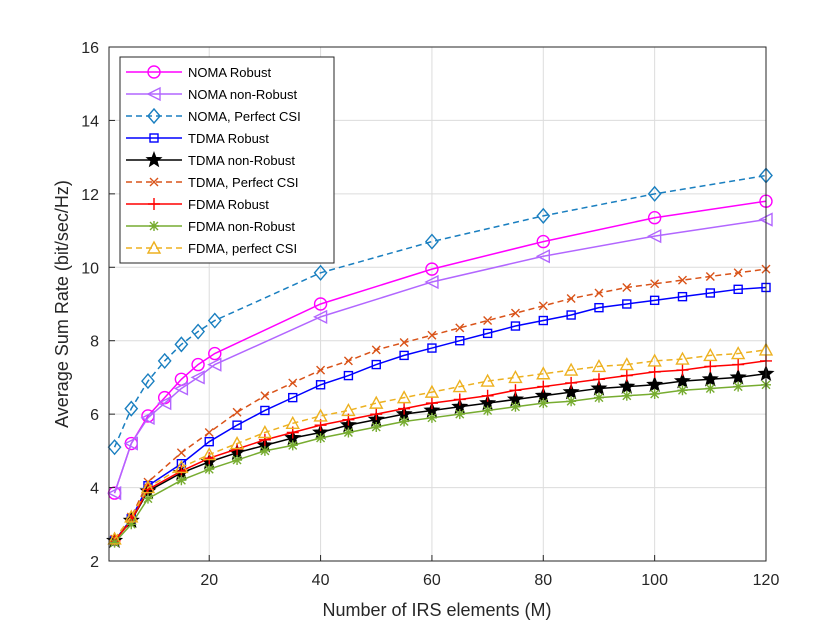 This screenshot has height=630, width=840. Describe the element at coordinates (209, 580) in the screenshot. I see `x-tick-label: 20` at that location.